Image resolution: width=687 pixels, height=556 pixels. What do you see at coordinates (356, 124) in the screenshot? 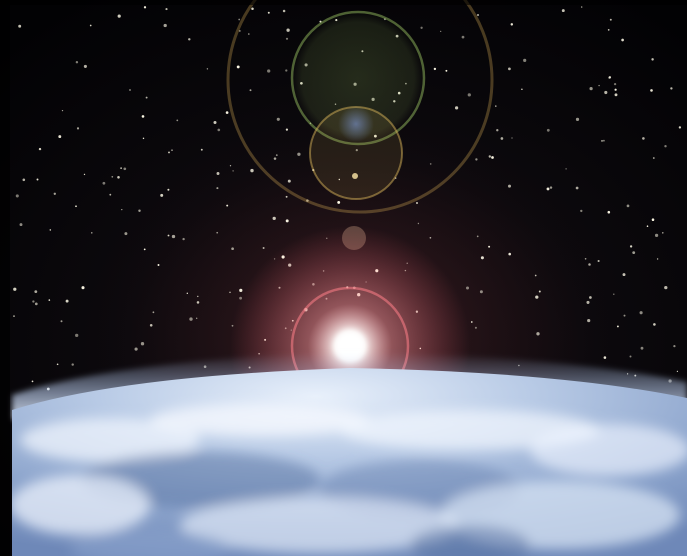
I see `flare-blue-spot` at bounding box center [356, 124].